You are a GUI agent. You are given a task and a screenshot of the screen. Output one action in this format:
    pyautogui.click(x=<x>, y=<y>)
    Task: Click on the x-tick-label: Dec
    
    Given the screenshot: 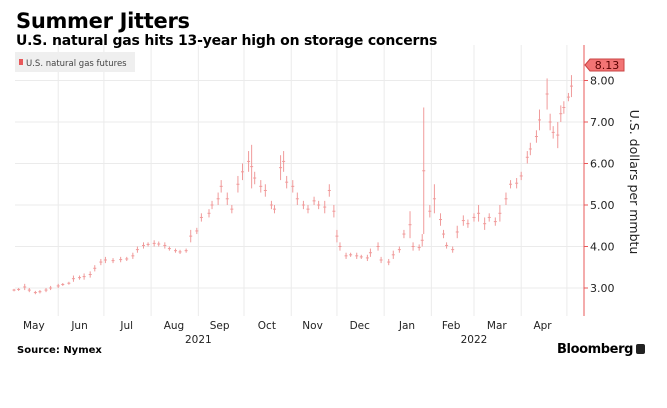 What is the action you would take?
    pyautogui.click(x=360, y=326)
    